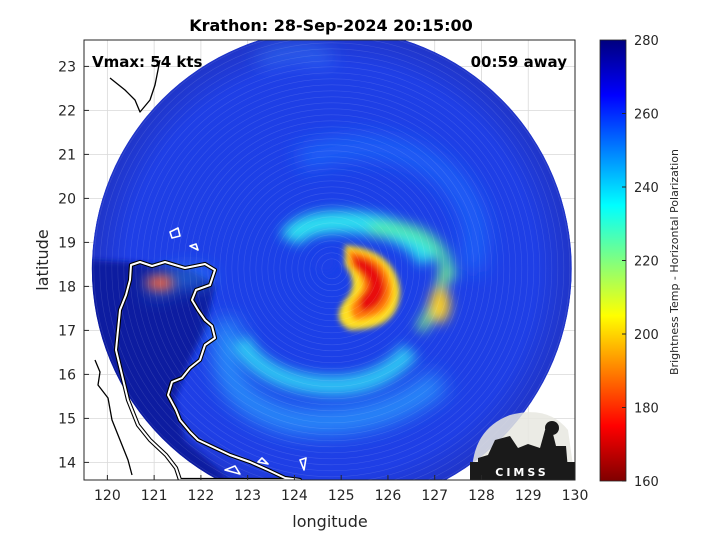 This screenshot has width=720, height=540. Describe the element at coordinates (646, 115) in the screenshot. I see `colorbar-tick-label: 260` at that location.